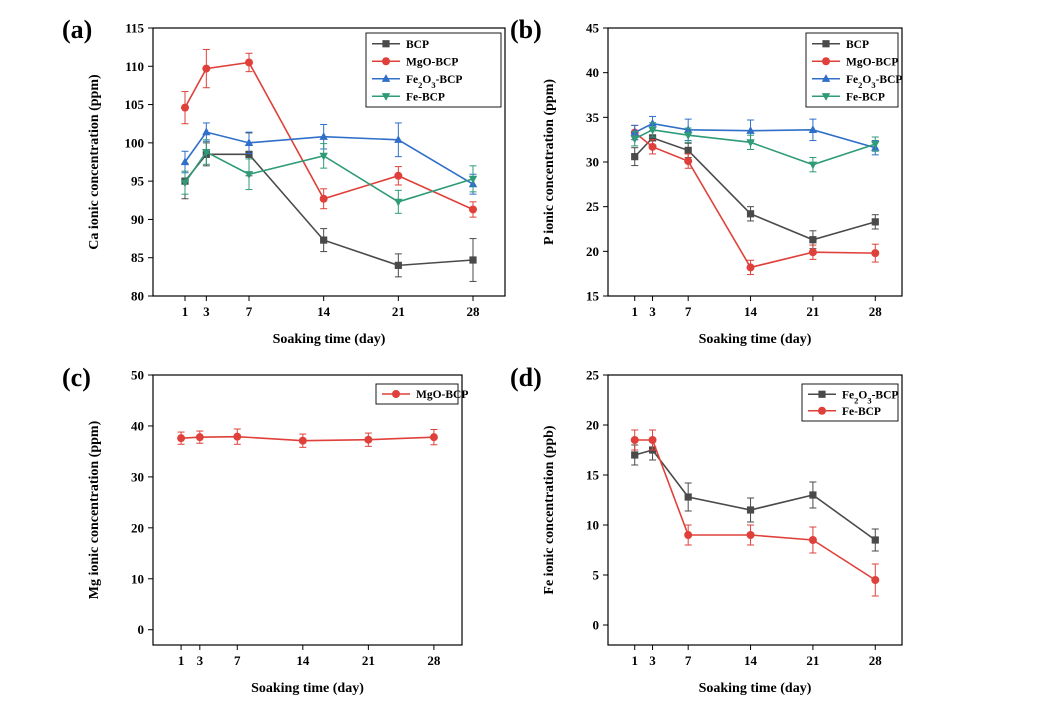  What do you see at coordinates (94, 162) in the screenshot?
I see `y-axis-title: Ca ionic concentration (ppm)` at bounding box center [94, 162].